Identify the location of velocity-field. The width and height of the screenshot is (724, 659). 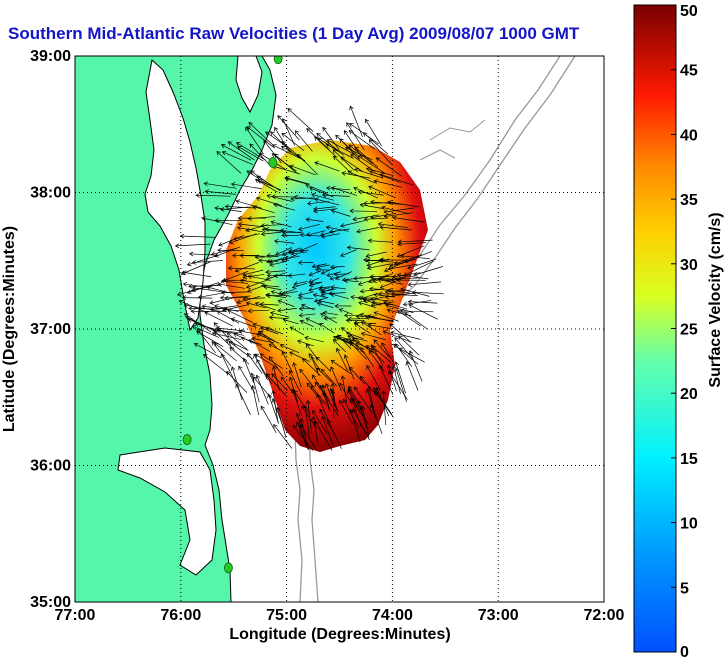
(327, 296).